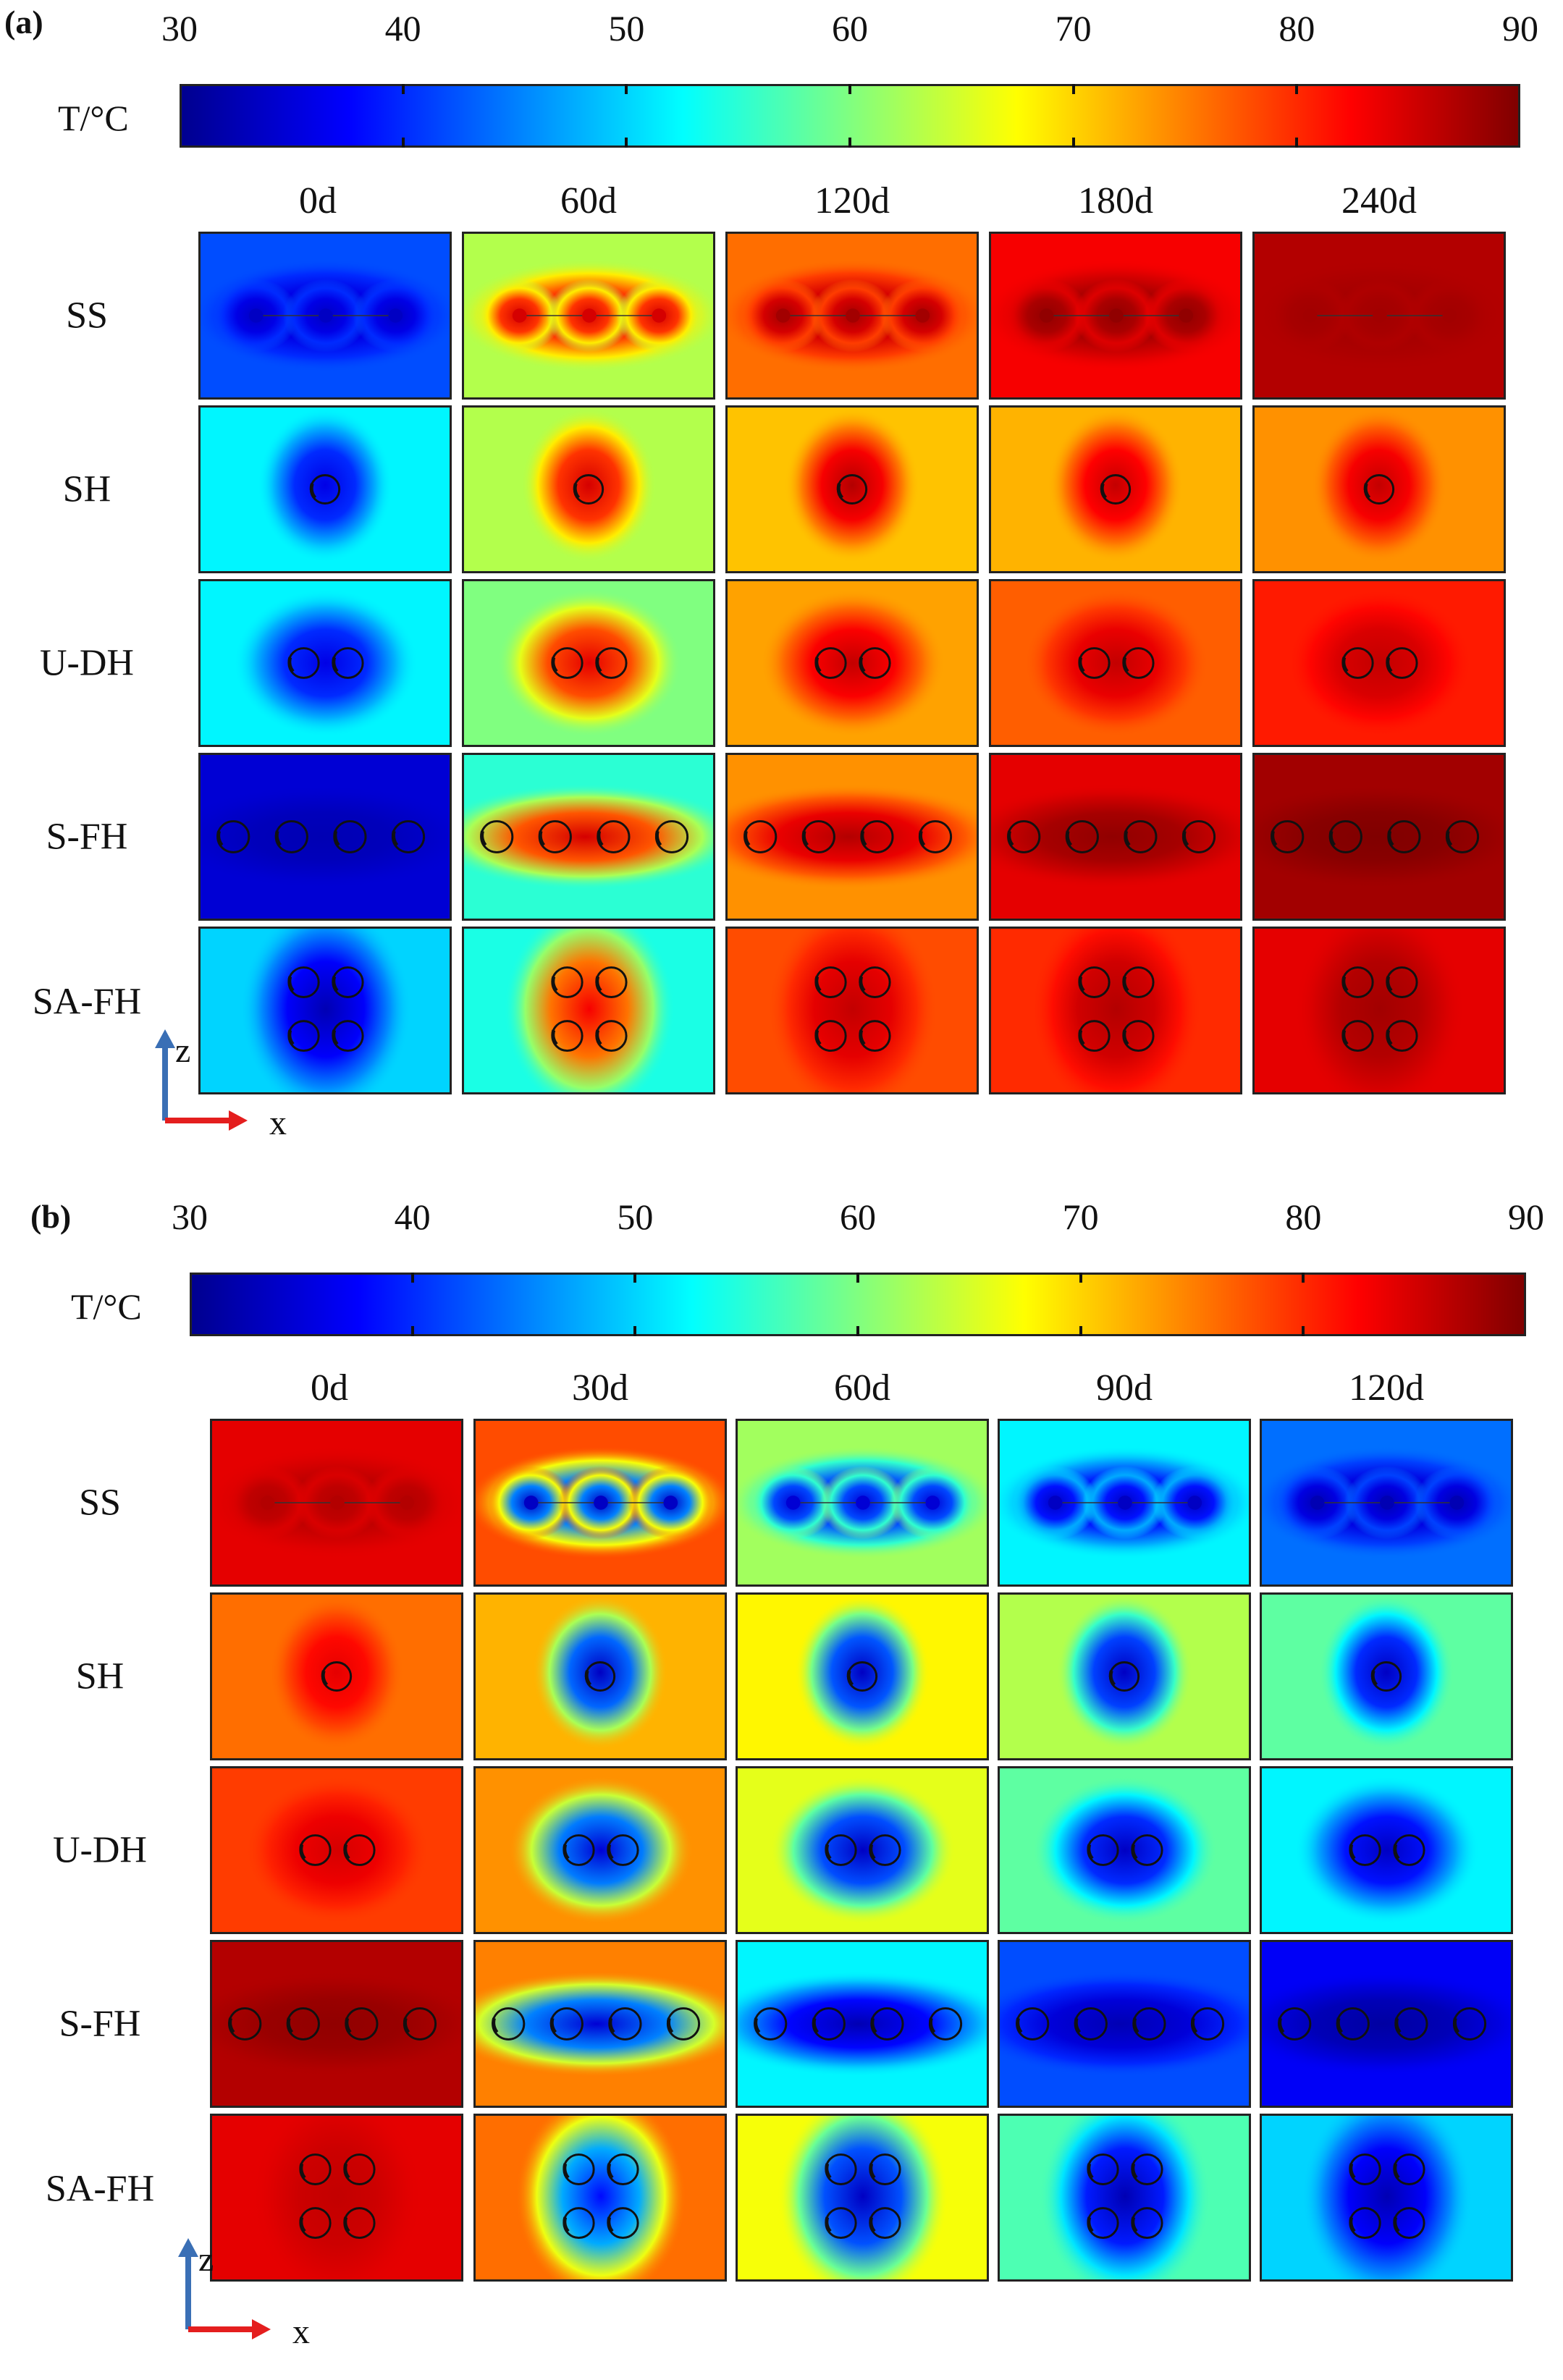 This screenshot has width=1563, height=2380. What do you see at coordinates (87, 663) in the screenshot?
I see `row-label: U-DH` at bounding box center [87, 663].